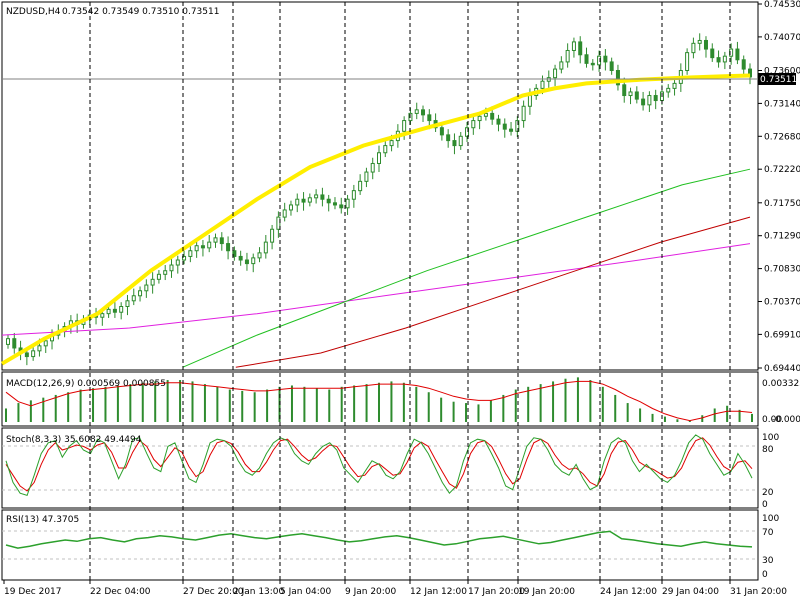 This screenshot has width=800, height=600. Describe the element at coordinates (120, 592) in the screenshot. I see `x-tick-label: 22 Dec 04:00` at that location.